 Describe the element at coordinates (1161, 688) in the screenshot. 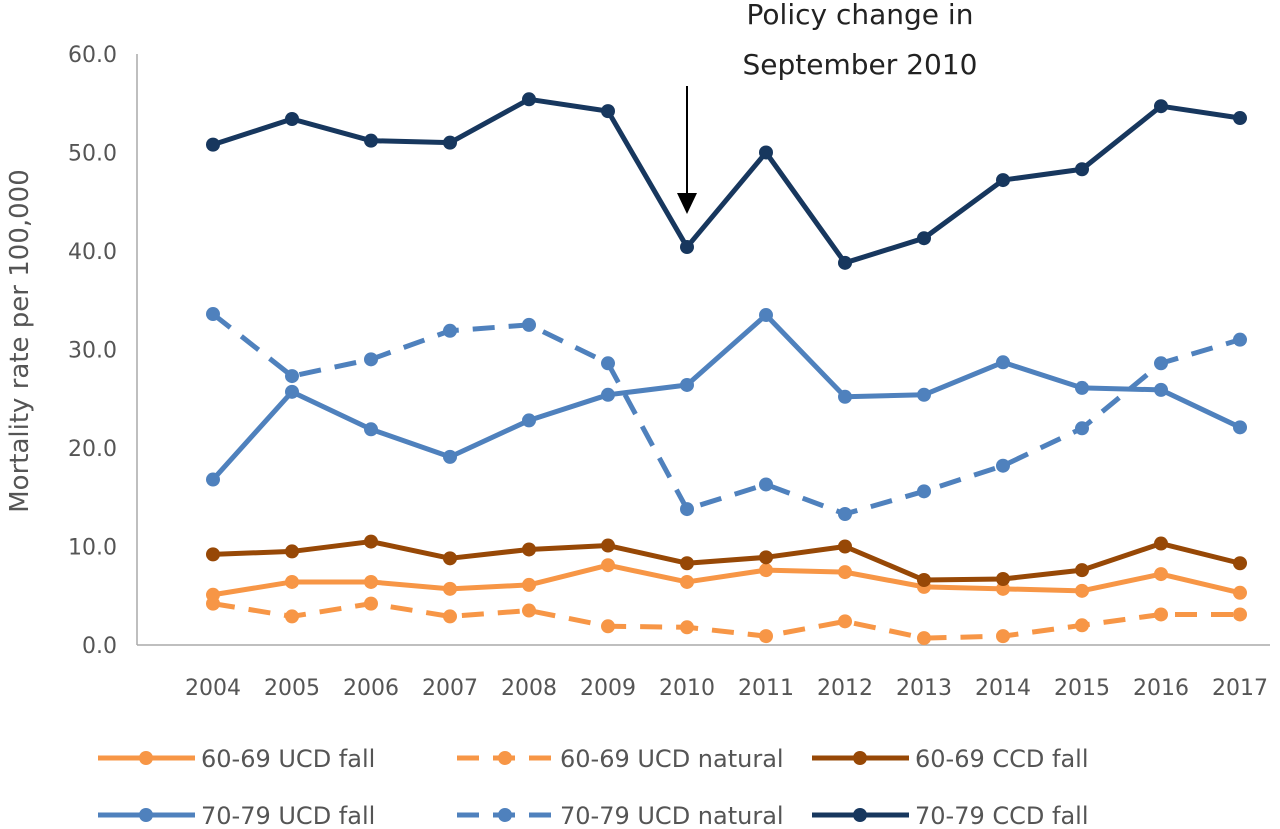

I see `x-tick-label: 2016` at that location.